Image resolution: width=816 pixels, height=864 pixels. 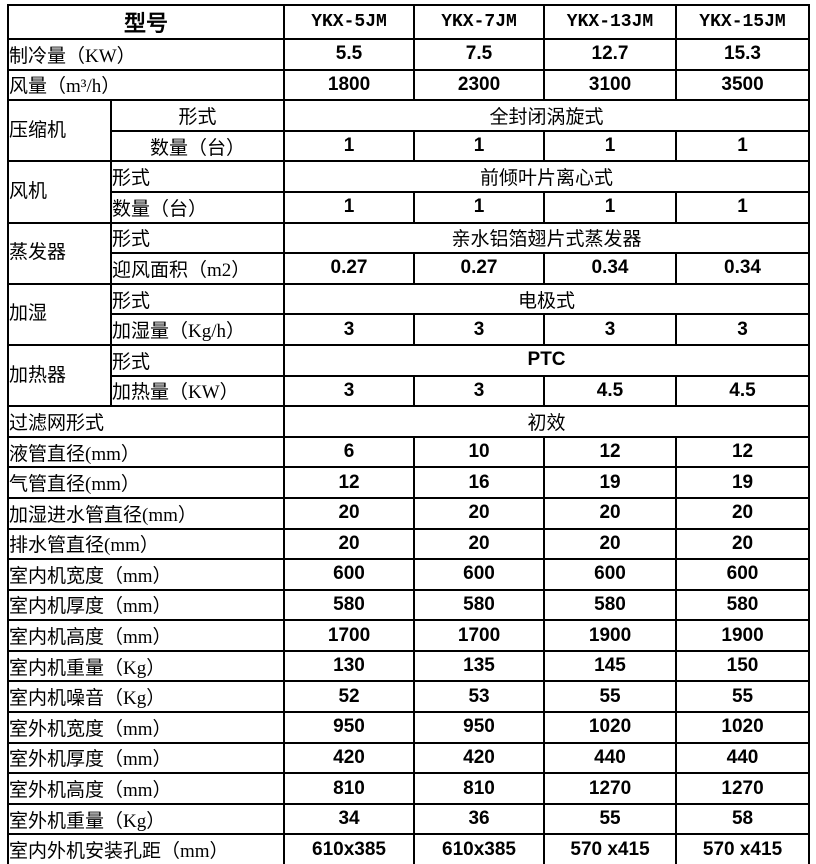 I want to click on table-row: 室内机噪音（Kg） 52 53 55 55, so click(x=408, y=697).